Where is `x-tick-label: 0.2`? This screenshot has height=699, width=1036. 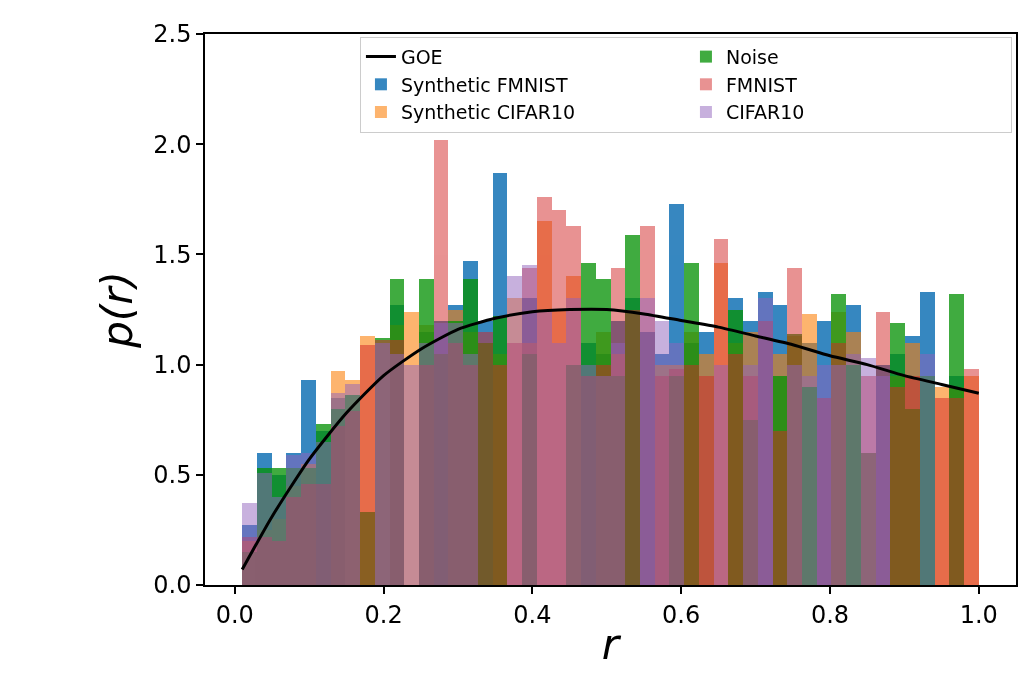
x-tick-label: 0.2 is located at coordinates (383, 614).